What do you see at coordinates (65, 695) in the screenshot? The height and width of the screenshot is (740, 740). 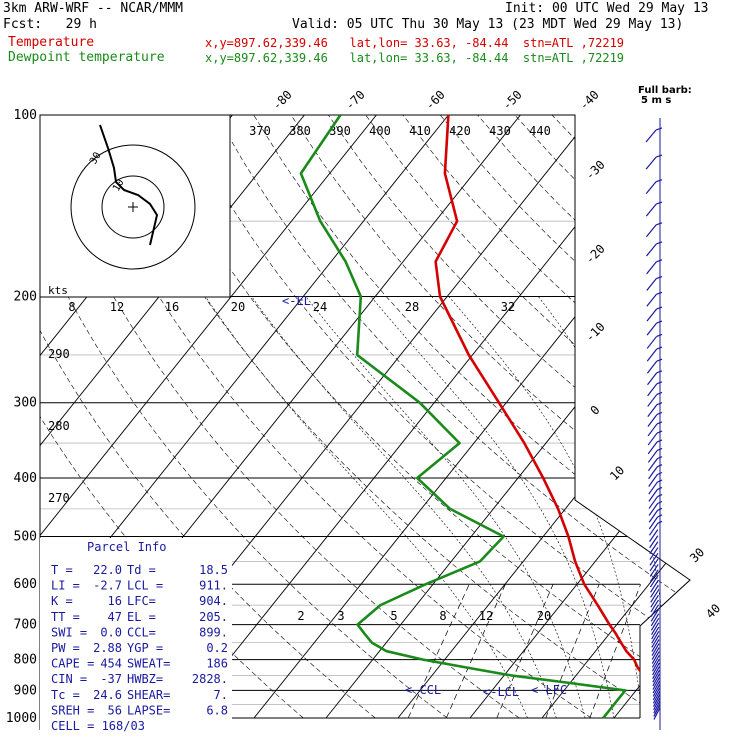 I see `parcel-info-value: Tc =` at bounding box center [65, 695].